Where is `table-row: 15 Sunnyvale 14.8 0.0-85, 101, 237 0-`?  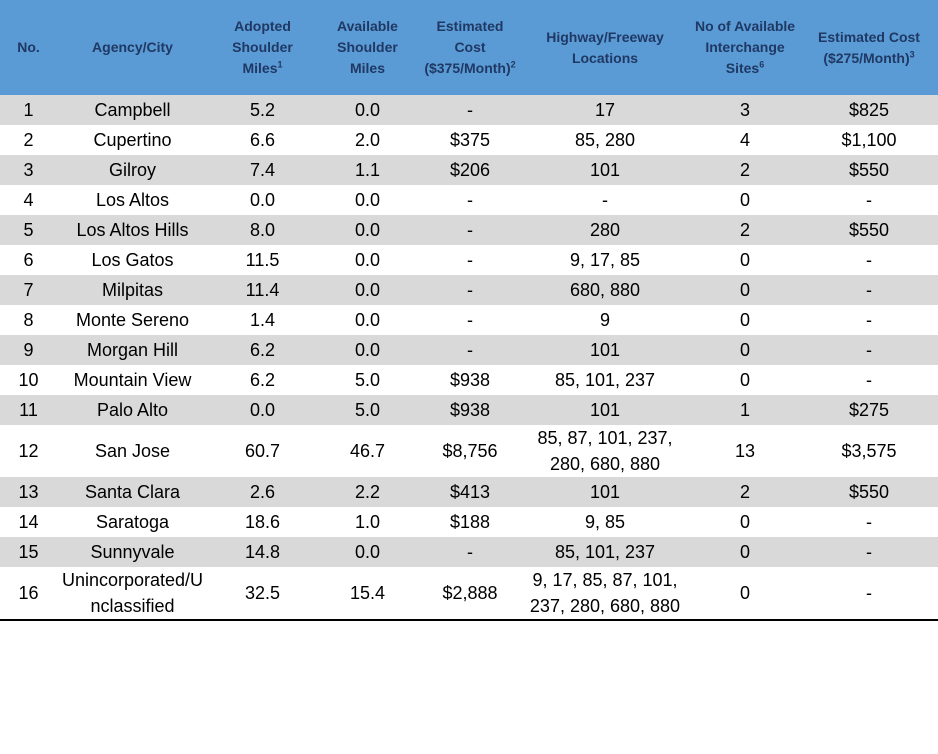 table-row: 15 Sunnyvale 14.8 0.0-85, 101, 237 0- is located at coordinates (469, 552).